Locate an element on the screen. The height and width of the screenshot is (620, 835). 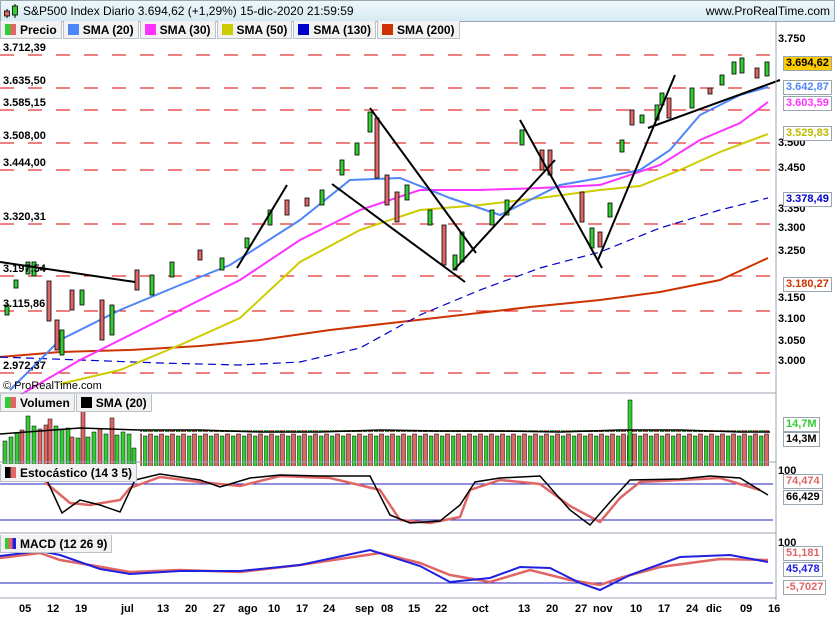
x-tick: dic is located at coordinates (714, 609).